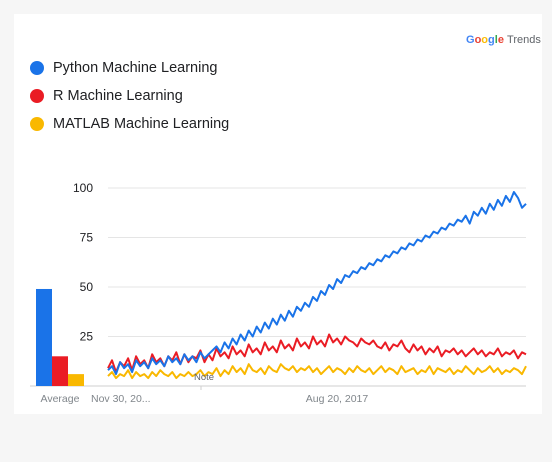  Describe the element at coordinates (87, 287) in the screenshot. I see `y-tick-label: 50` at that location.